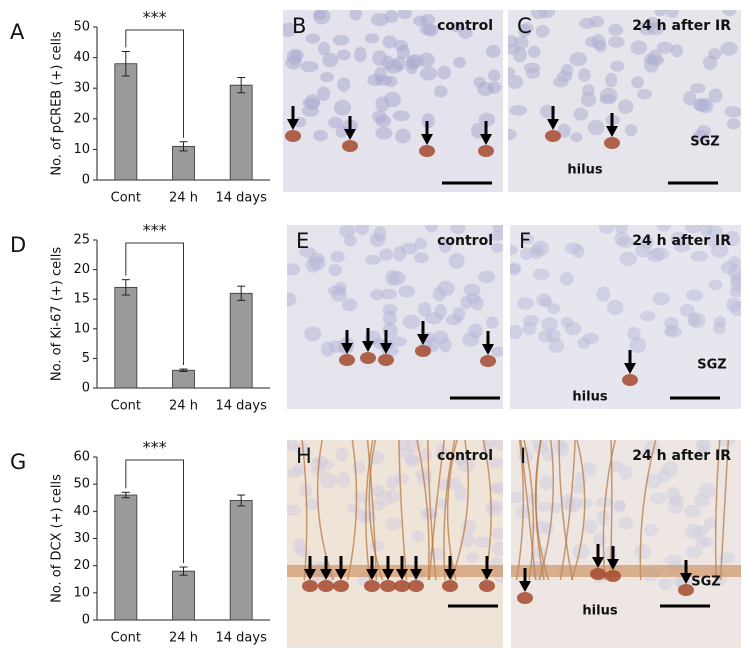 This screenshot has height=652, width=745. Describe the element at coordinates (81, 118) in the screenshot. I see `y-tick-label: 20` at that location.